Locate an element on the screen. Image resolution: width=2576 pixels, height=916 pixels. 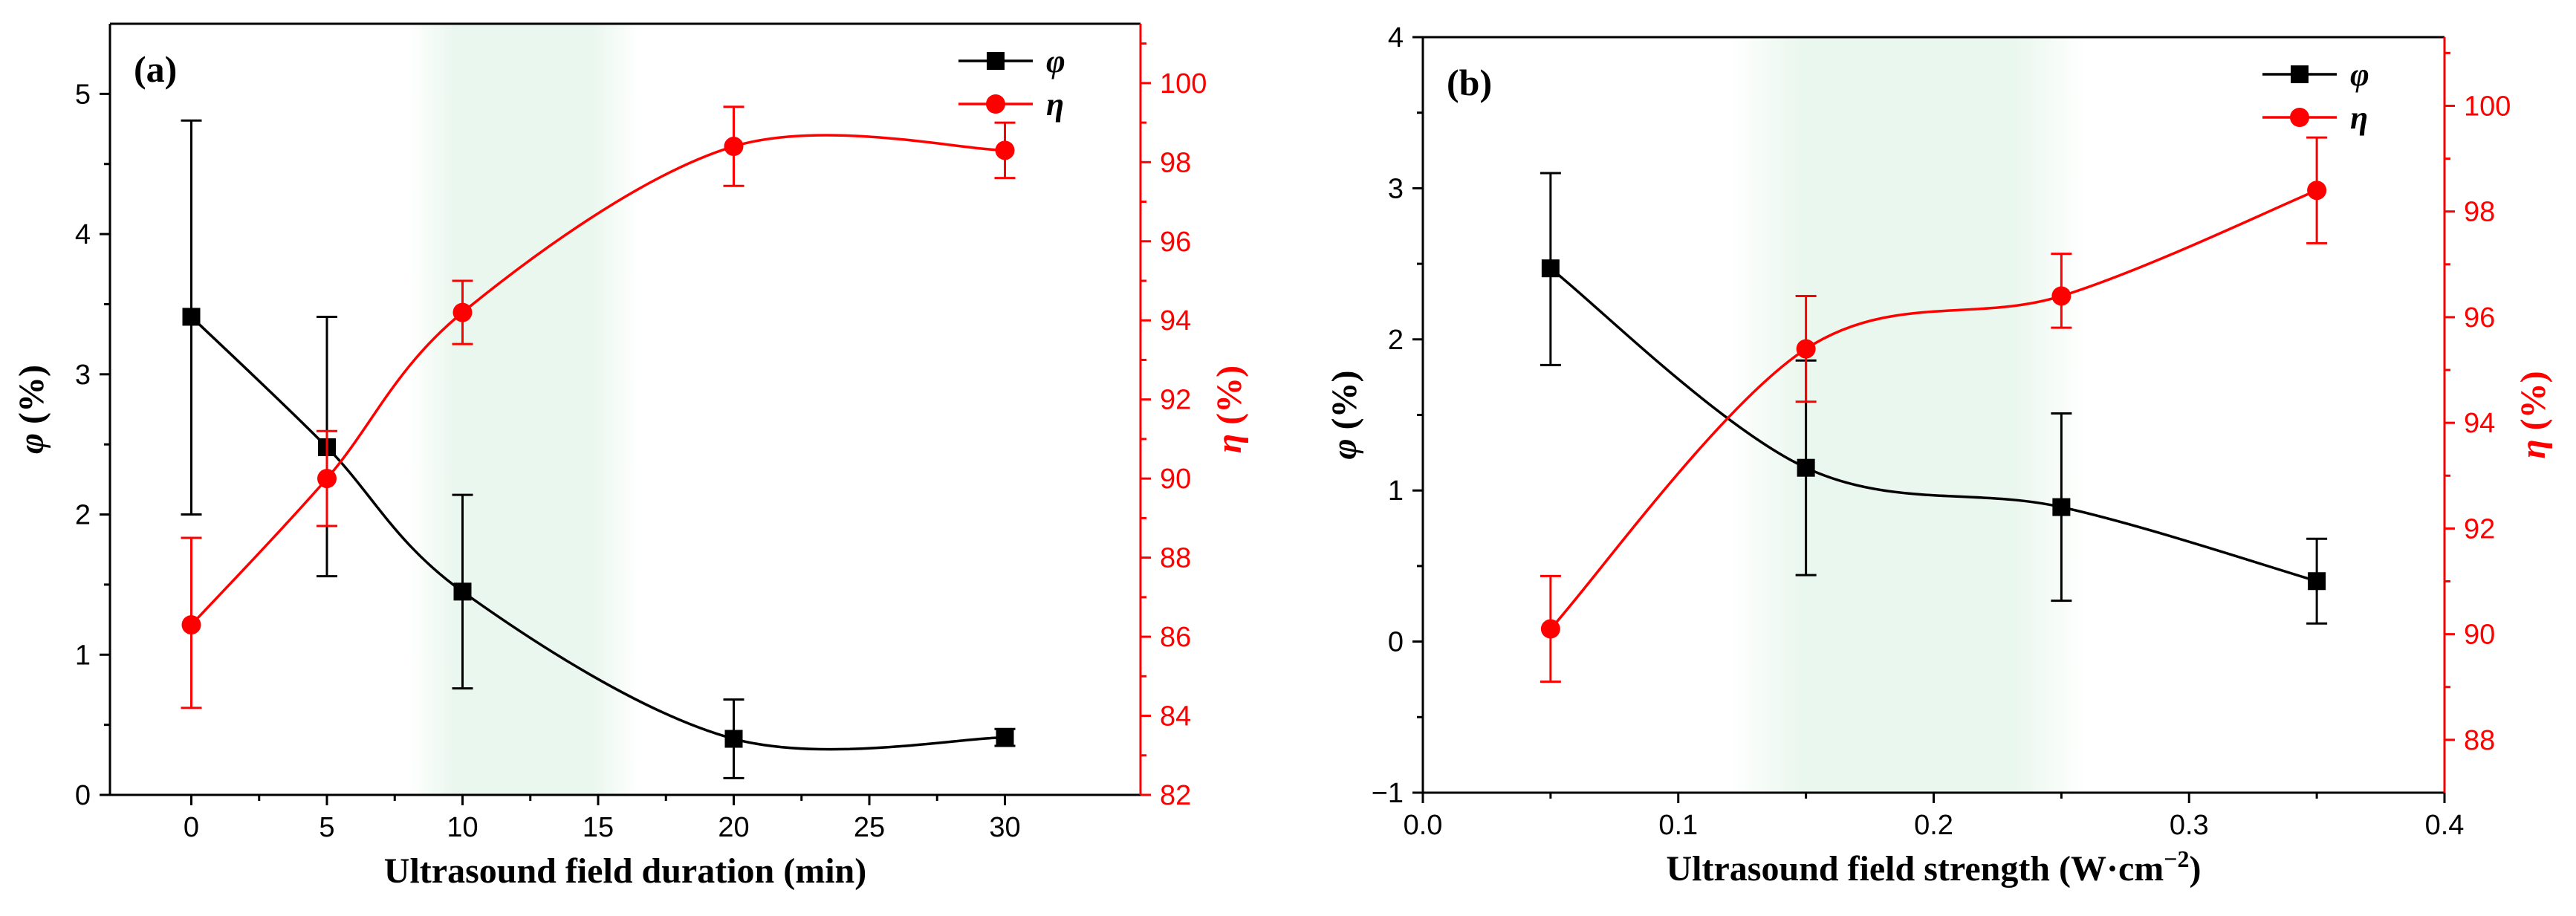
x-axis-title-end: ) is located at coordinates (2196, 869).